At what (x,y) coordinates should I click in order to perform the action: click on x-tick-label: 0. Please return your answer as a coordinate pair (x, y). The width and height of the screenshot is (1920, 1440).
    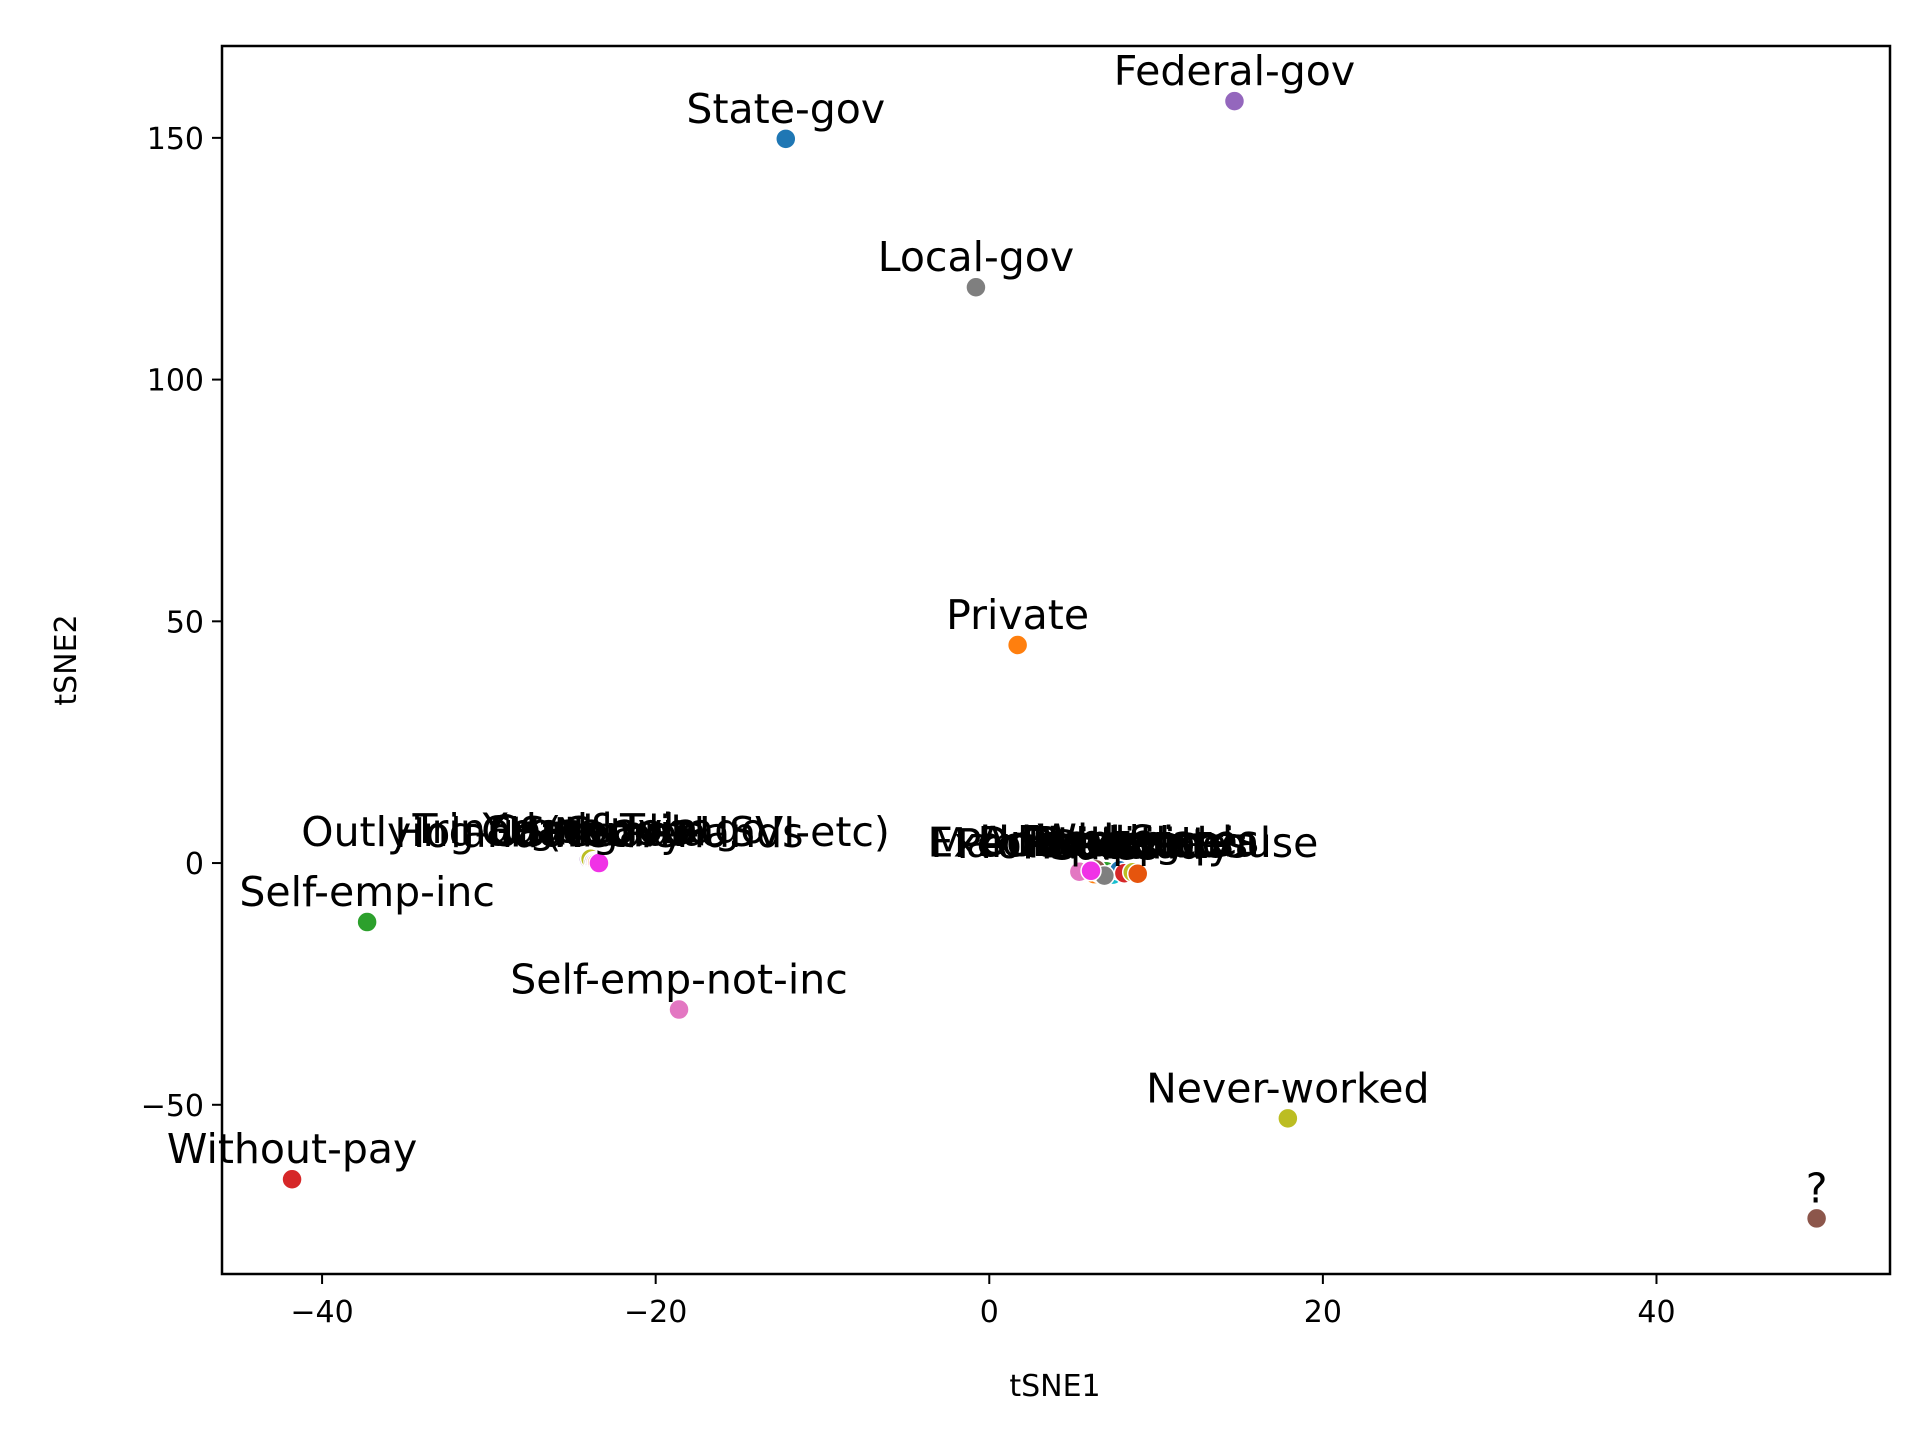
    Looking at the image, I should click on (989, 1312).